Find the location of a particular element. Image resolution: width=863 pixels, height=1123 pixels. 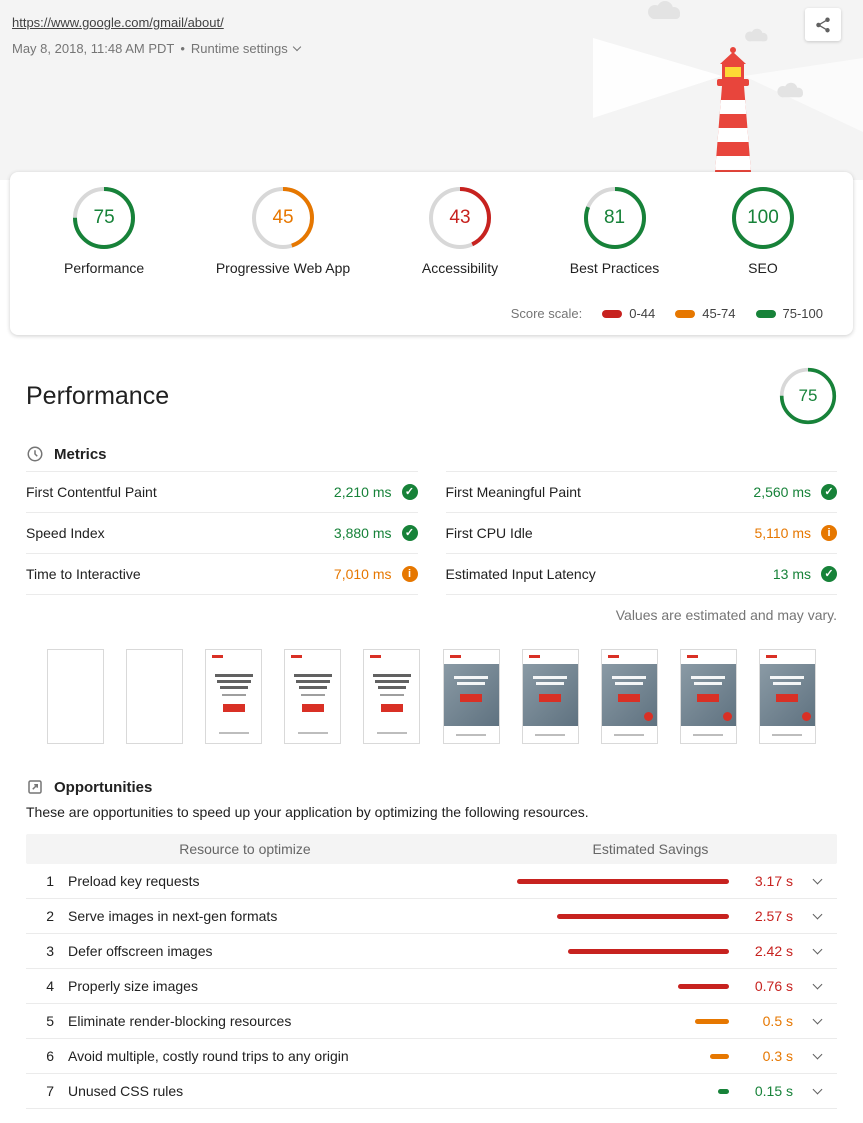

score-gauge-accessibility: 43 Accessibility is located at coordinates (460, 231).